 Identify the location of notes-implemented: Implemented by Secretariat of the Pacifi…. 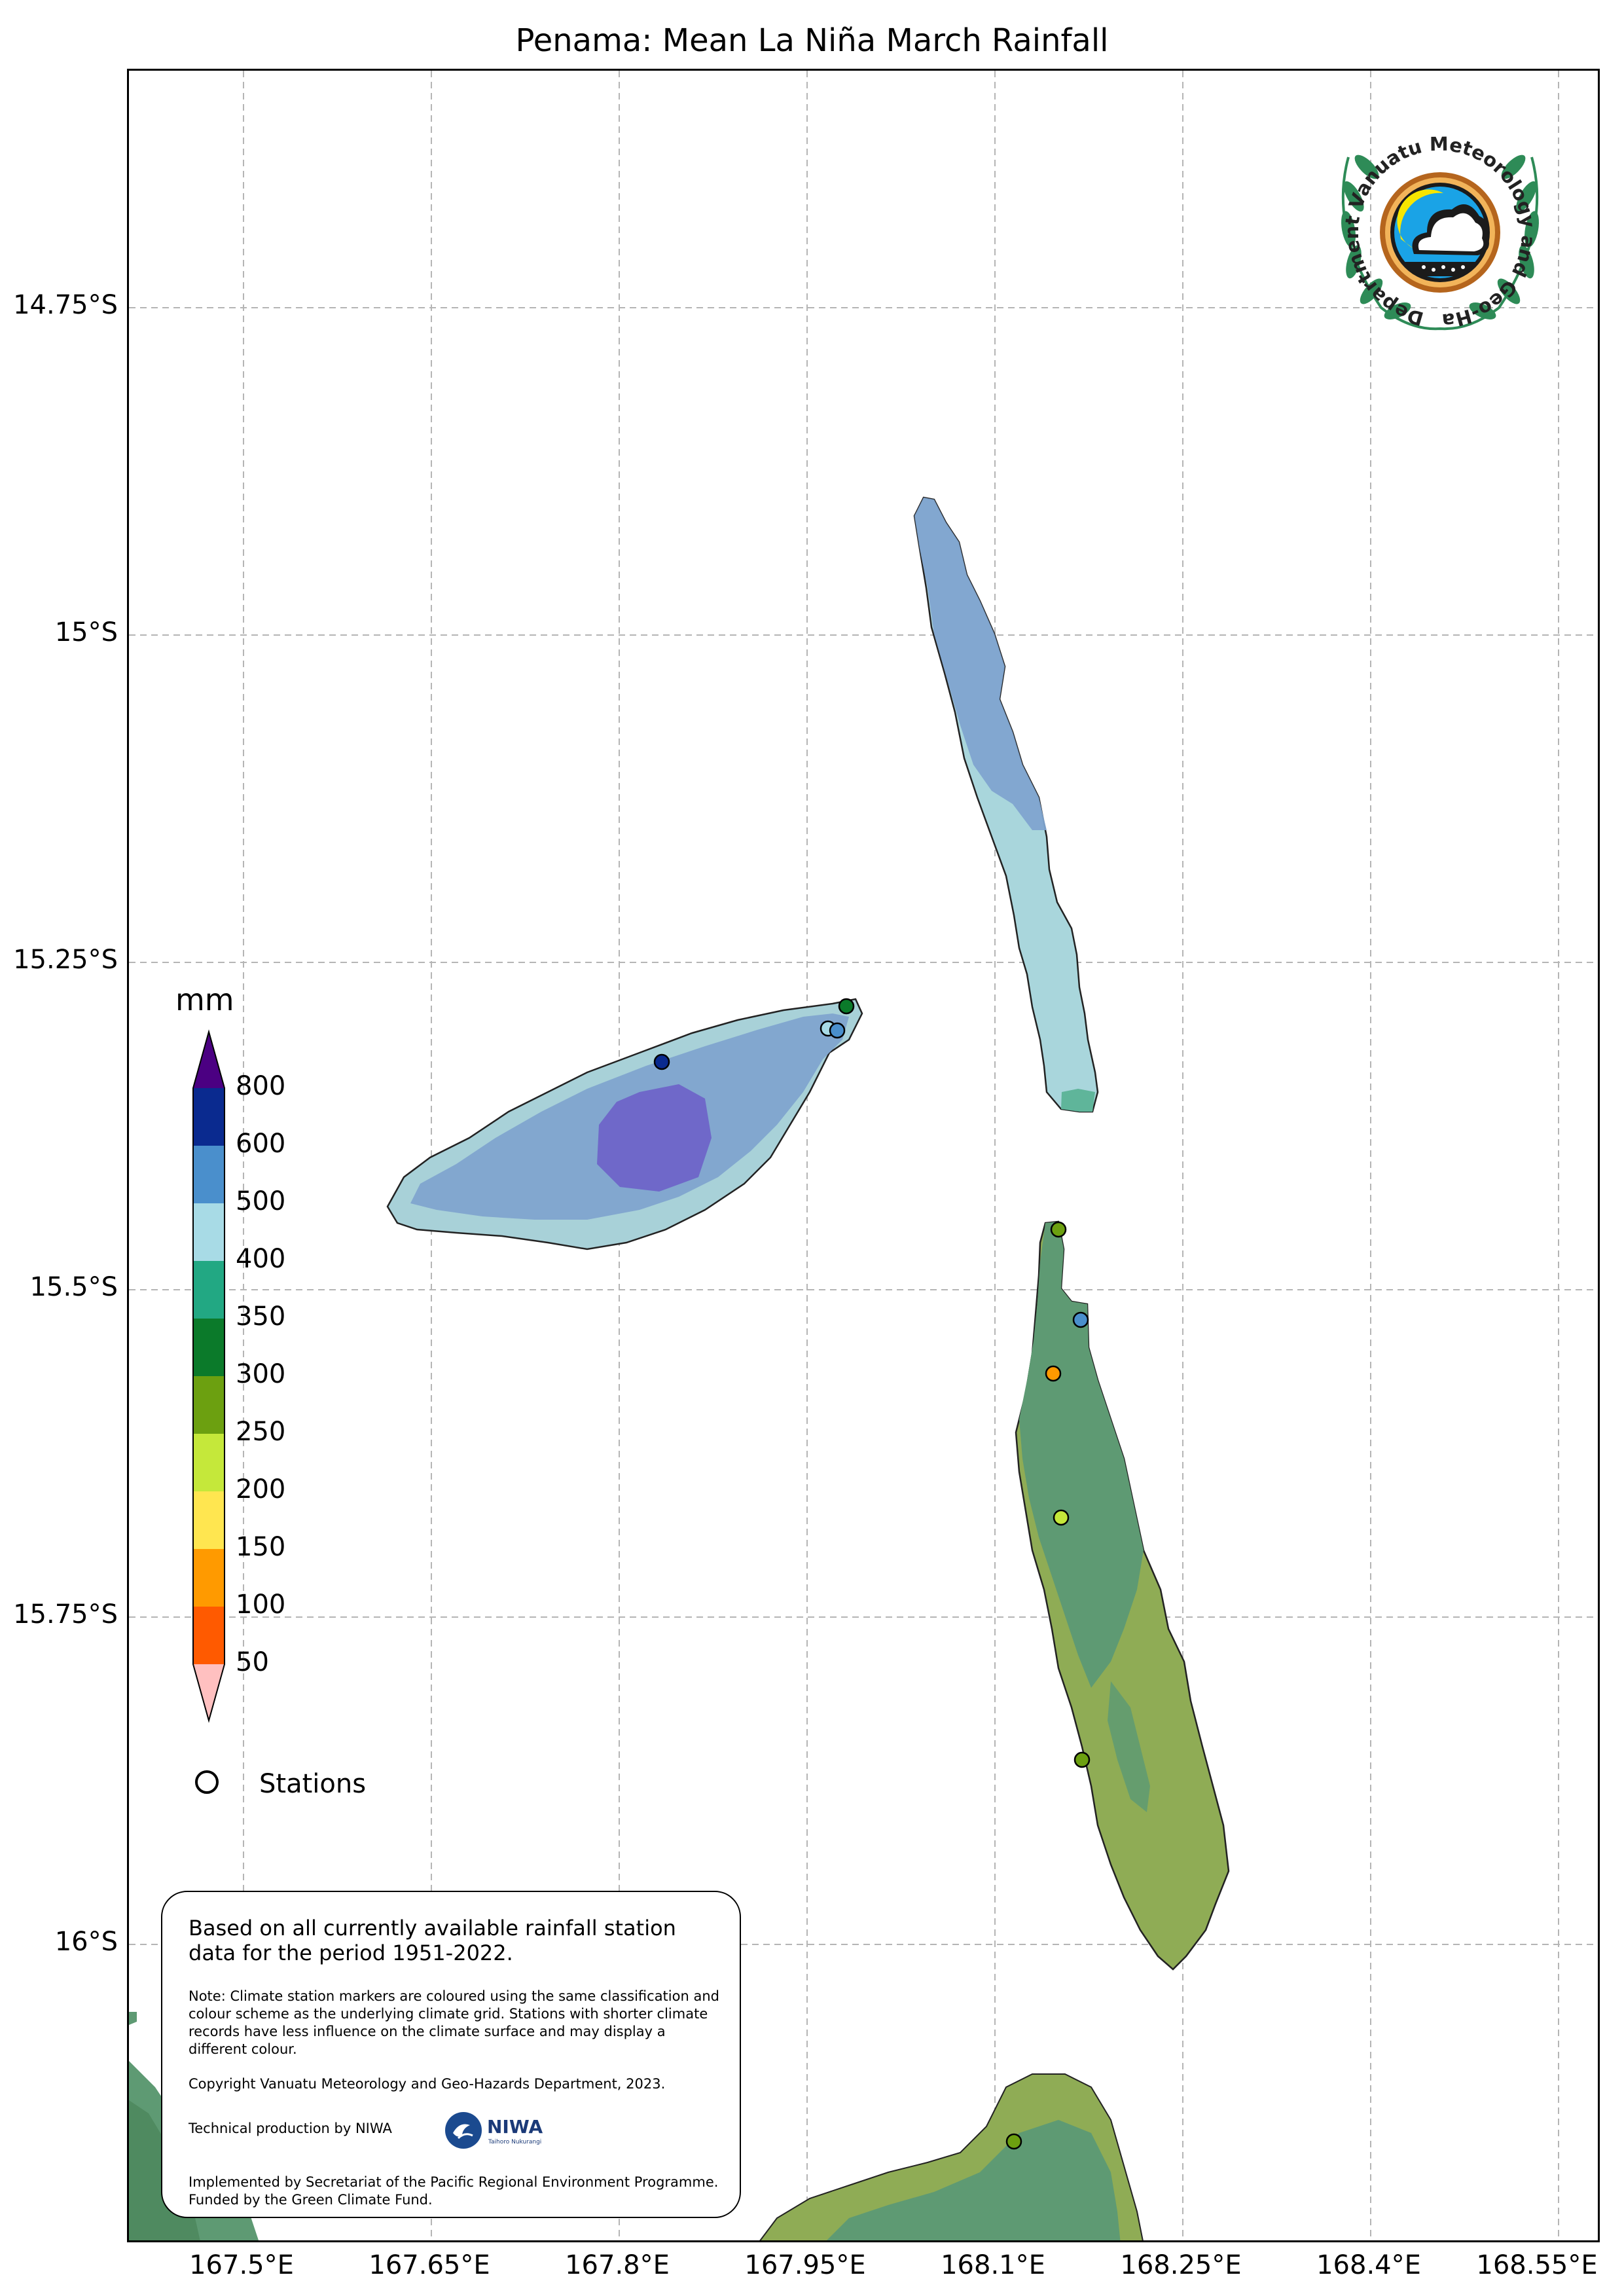
(454, 2191).